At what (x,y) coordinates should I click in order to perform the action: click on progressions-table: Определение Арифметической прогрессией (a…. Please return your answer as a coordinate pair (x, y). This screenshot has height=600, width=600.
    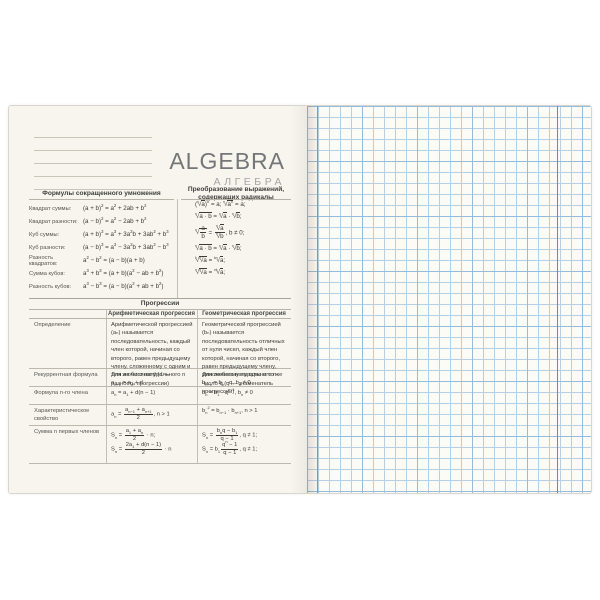
    Looking at the image, I should click on (160, 391).